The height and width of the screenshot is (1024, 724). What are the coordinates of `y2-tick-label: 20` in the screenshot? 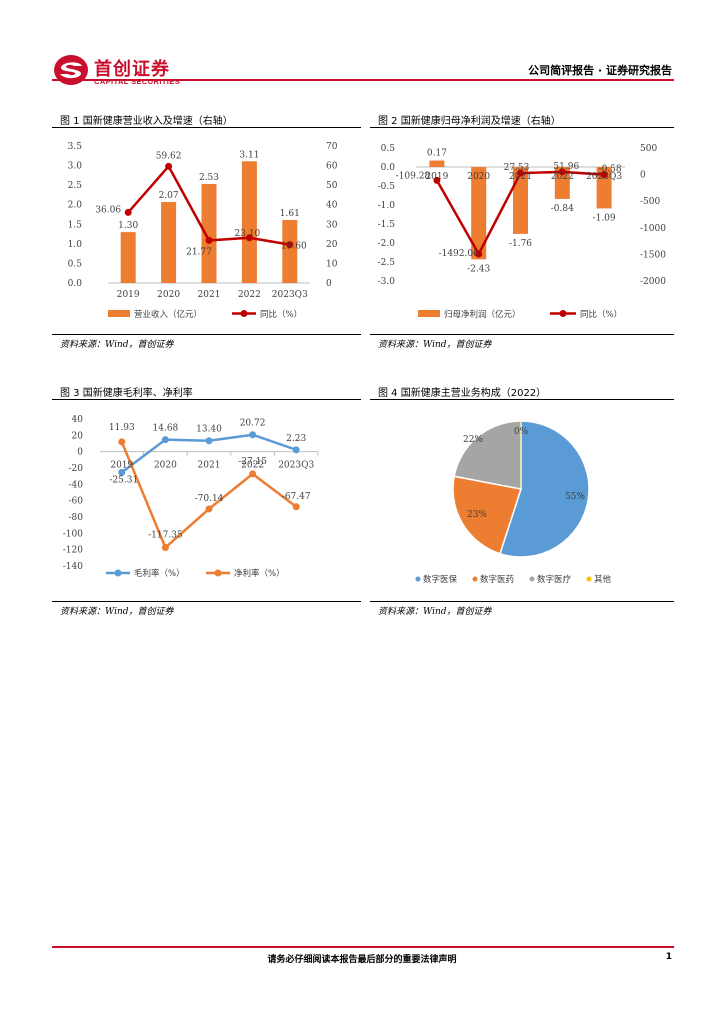 It's located at (332, 245).